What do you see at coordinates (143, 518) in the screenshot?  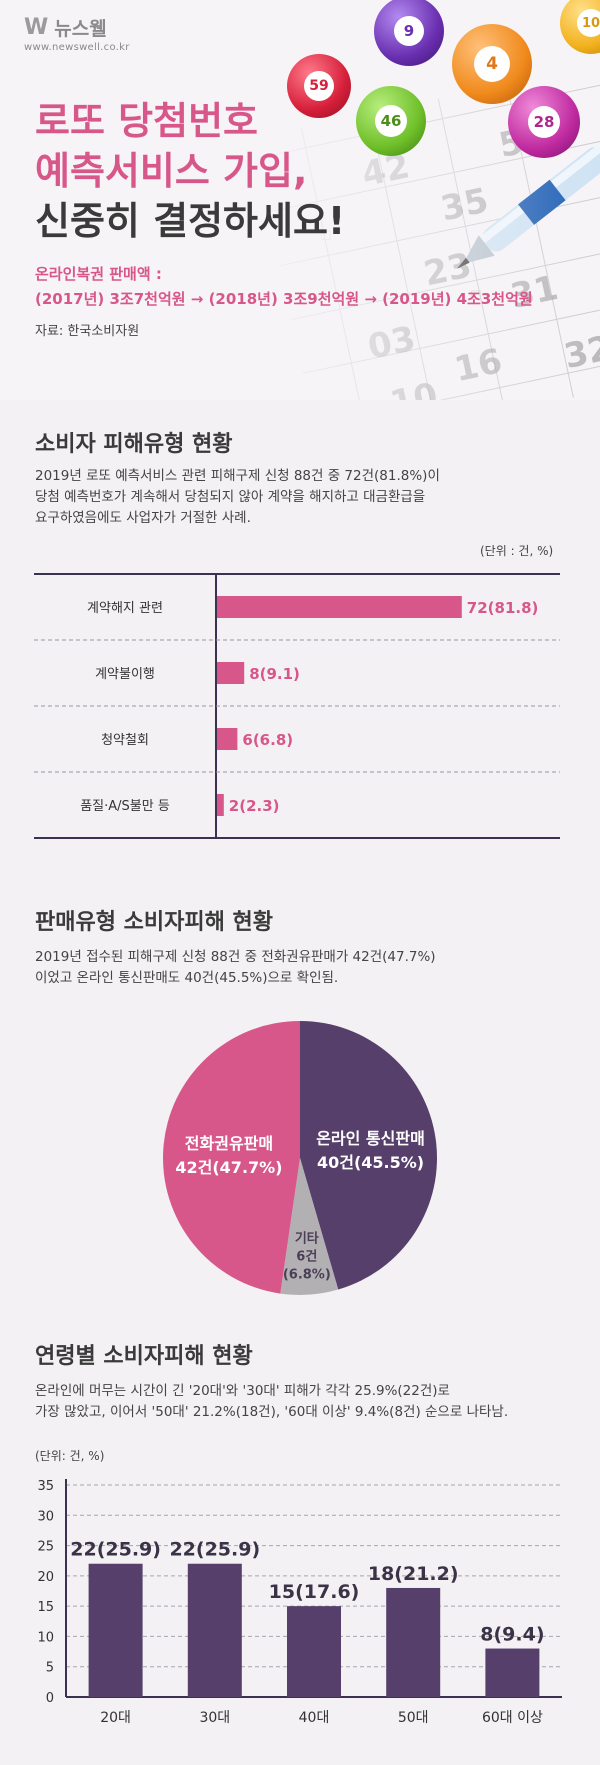 I see `section1-desc-line: 요구하였음에도 사업자가 거절한 사례.` at bounding box center [143, 518].